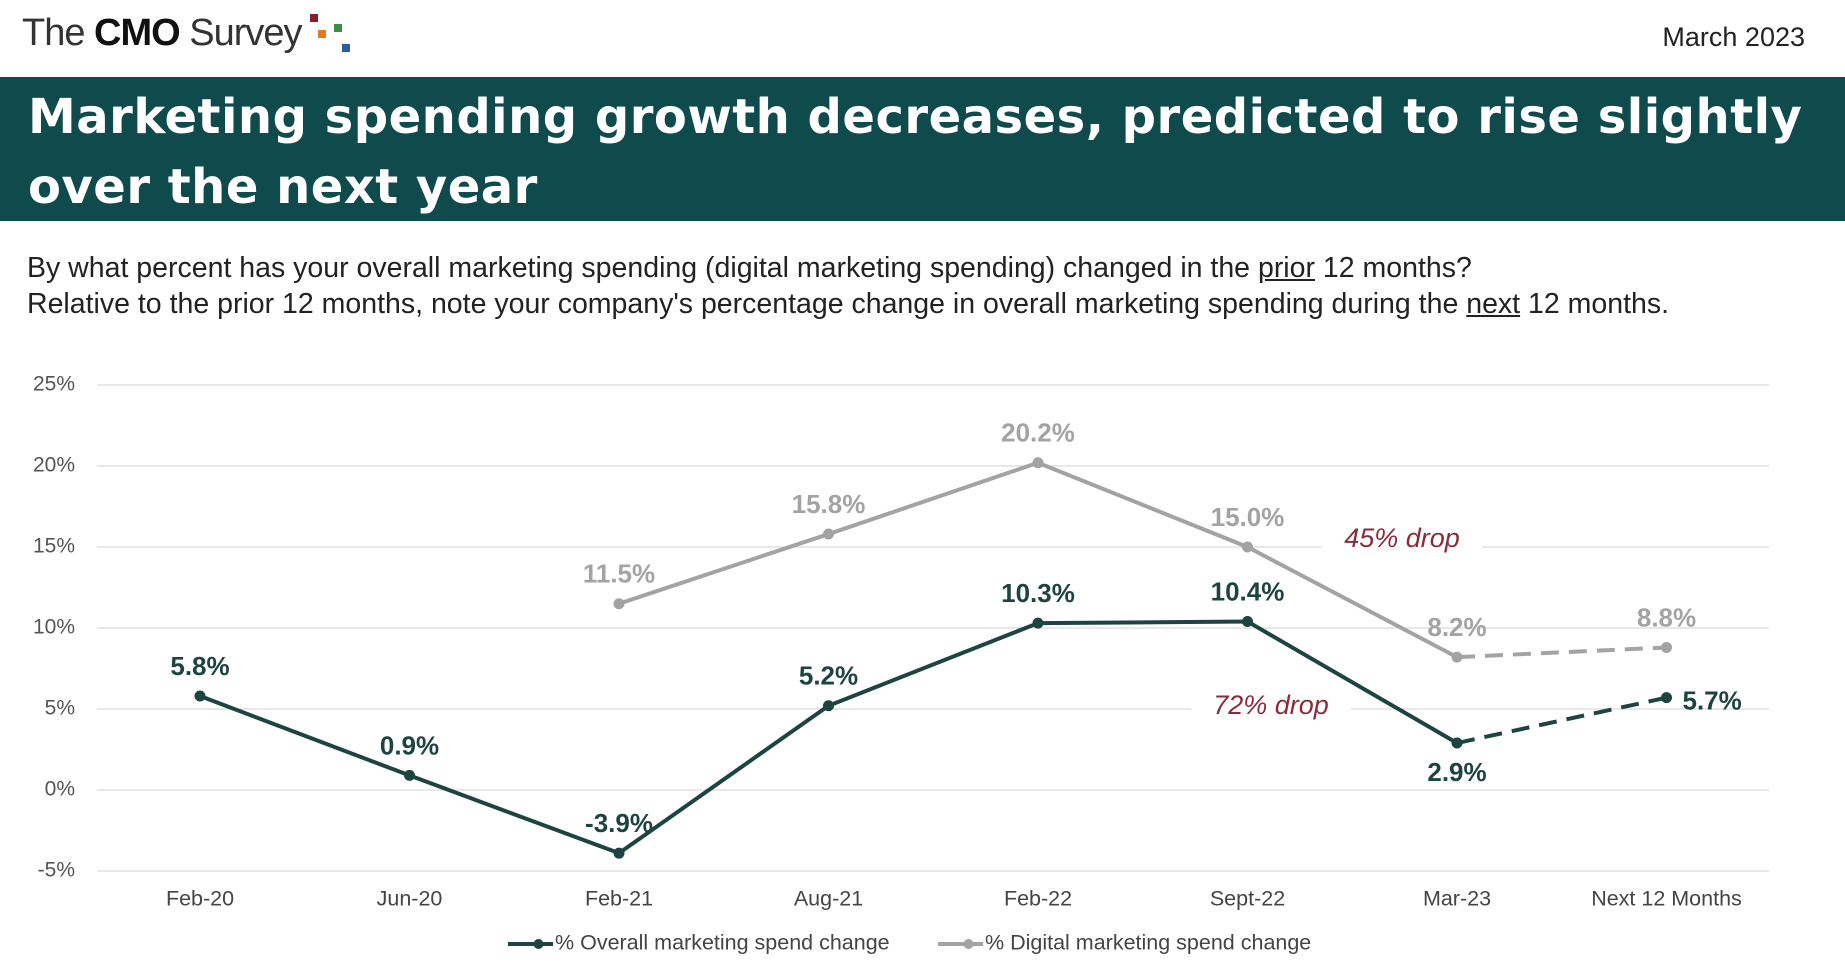 The image size is (1845, 969). I want to click on x-tick-label: Feb-21, so click(619, 899).